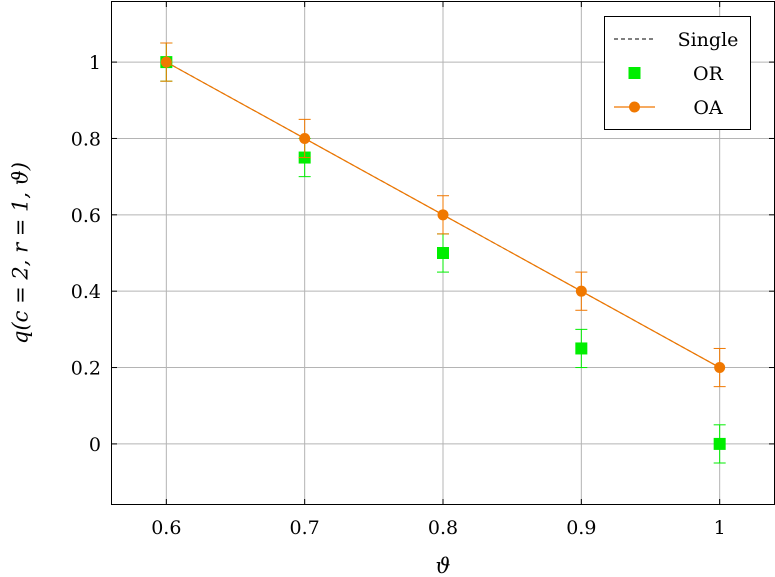 The image size is (775, 577). What do you see at coordinates (668, 108) in the screenshot?
I see `legend-item-oa: OA` at bounding box center [668, 108].